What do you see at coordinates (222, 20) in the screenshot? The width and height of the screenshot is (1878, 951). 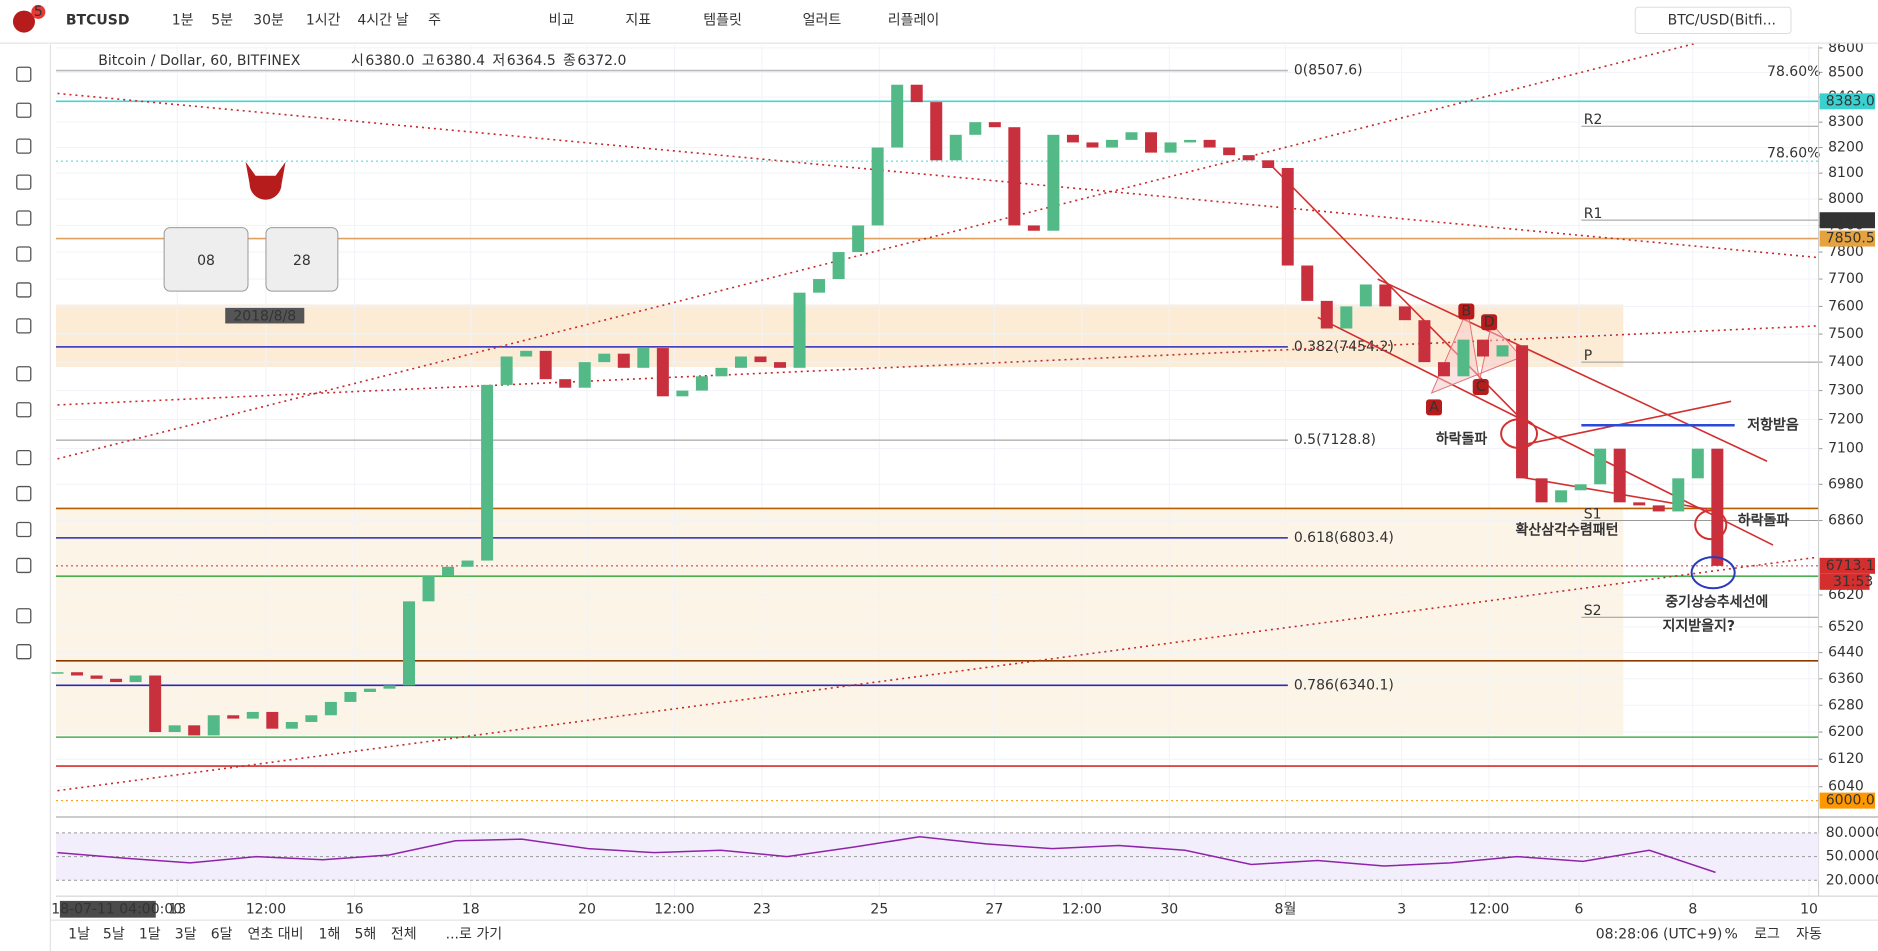 I see `interval: 5분` at bounding box center [222, 20].